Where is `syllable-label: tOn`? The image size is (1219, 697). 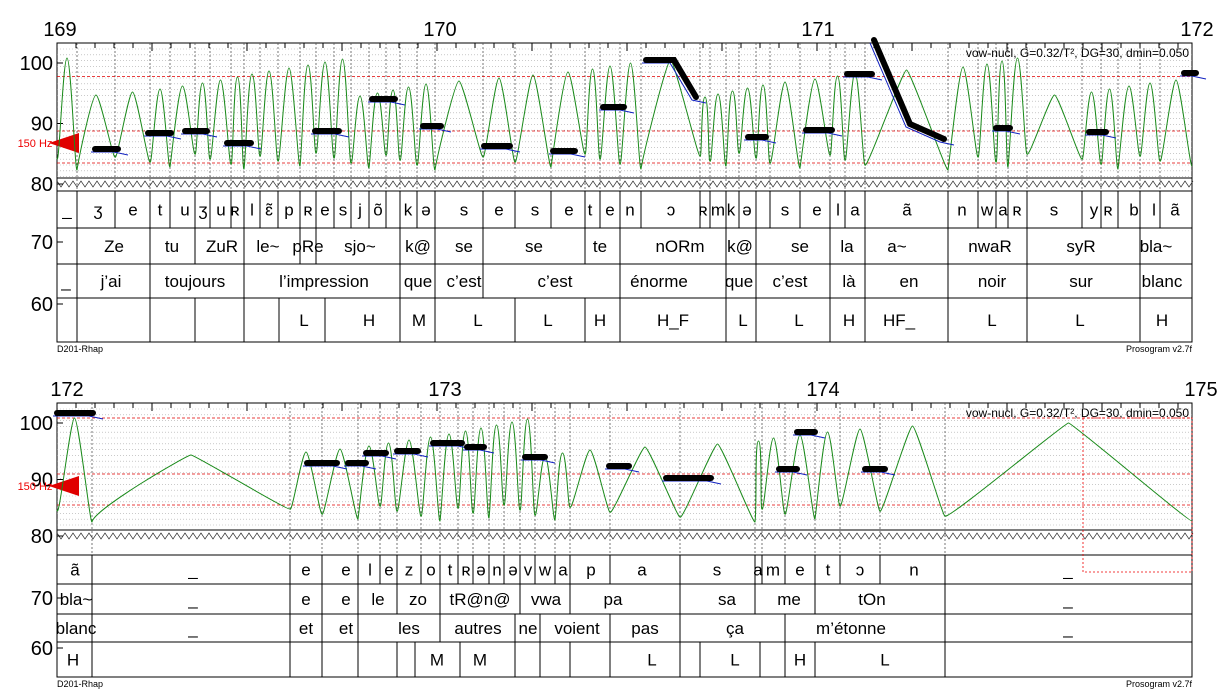 syllable-label: tOn is located at coordinates (871, 599).